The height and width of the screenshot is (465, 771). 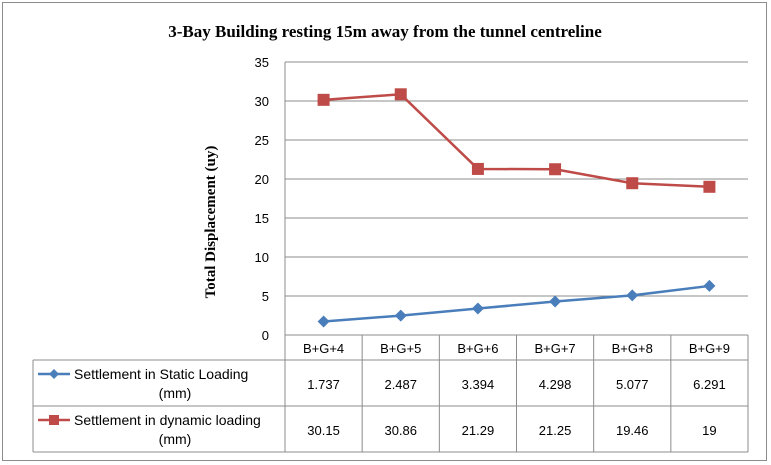 I want to click on y-tick-label: 30, so click(x=262, y=101).